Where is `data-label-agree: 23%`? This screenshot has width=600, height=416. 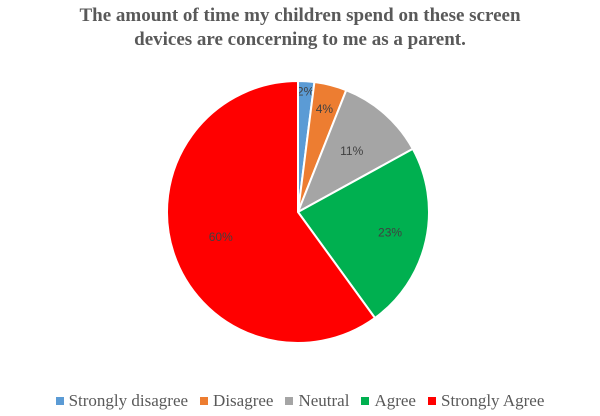 data-label-agree: 23% is located at coordinates (390, 233).